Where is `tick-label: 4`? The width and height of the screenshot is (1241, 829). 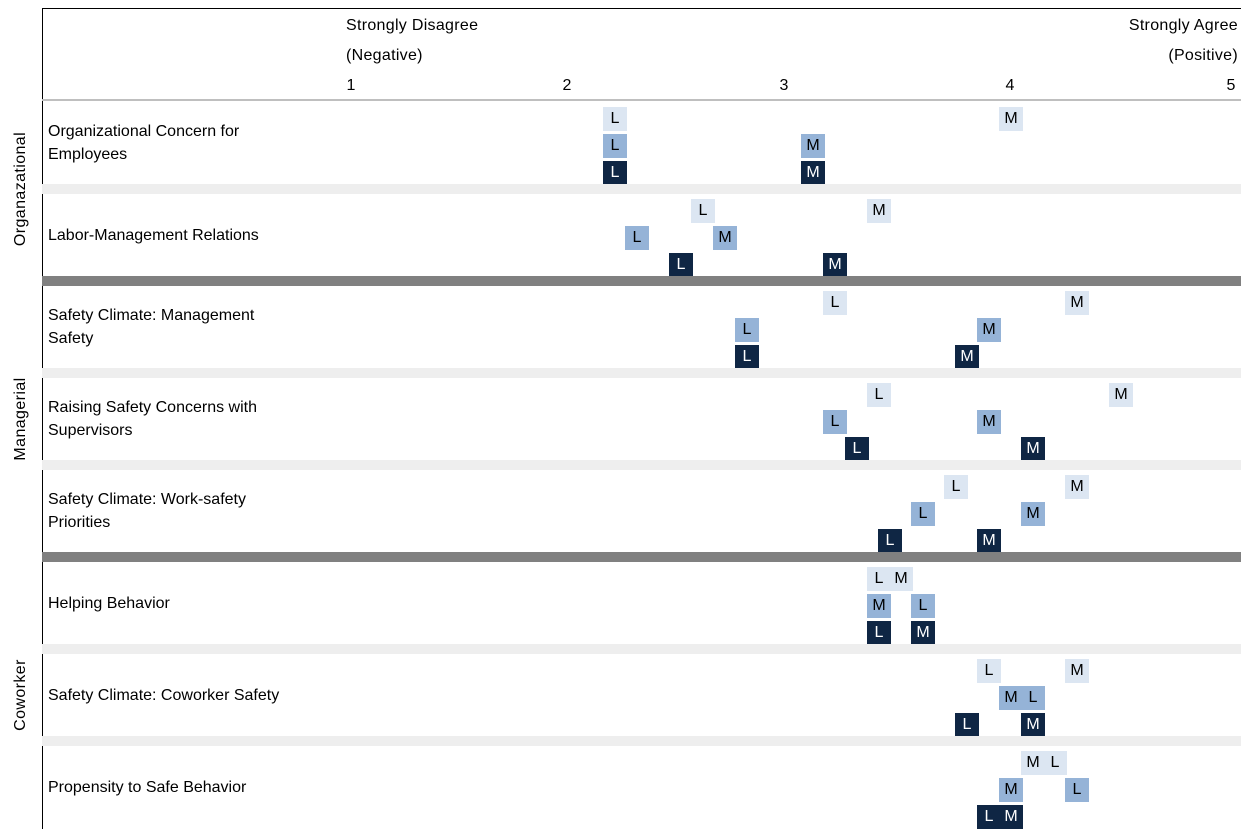 tick-label: 4 is located at coordinates (1010, 85).